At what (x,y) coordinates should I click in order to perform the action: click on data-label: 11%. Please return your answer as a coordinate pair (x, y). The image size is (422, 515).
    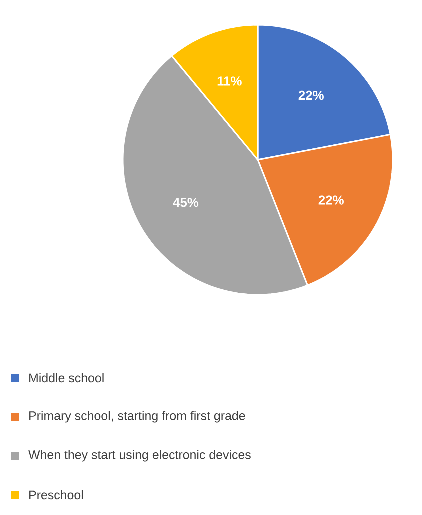
    Looking at the image, I should click on (230, 81).